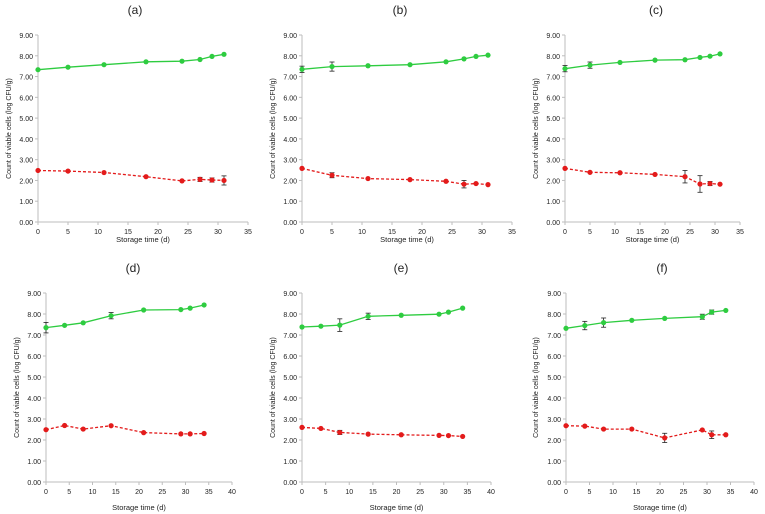 This screenshot has width=765, height=514. Describe the element at coordinates (395, 176) in the screenshot. I see `series-line-red` at that location.